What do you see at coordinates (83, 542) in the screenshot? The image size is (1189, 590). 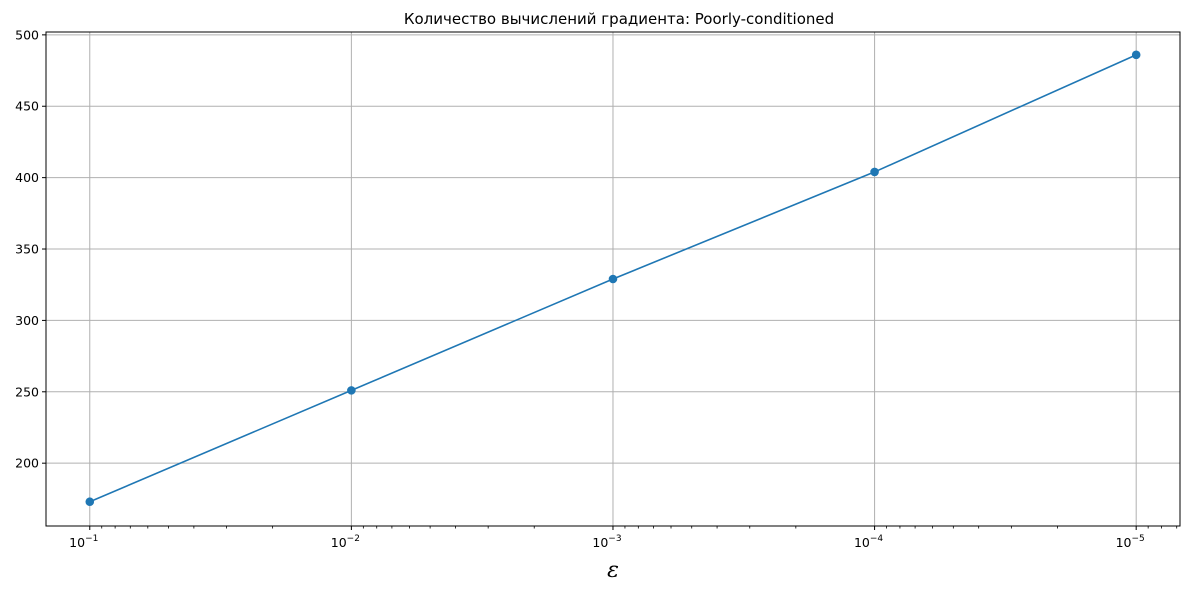 I see `x-tick-label: 10⁻¹` at bounding box center [83, 542].